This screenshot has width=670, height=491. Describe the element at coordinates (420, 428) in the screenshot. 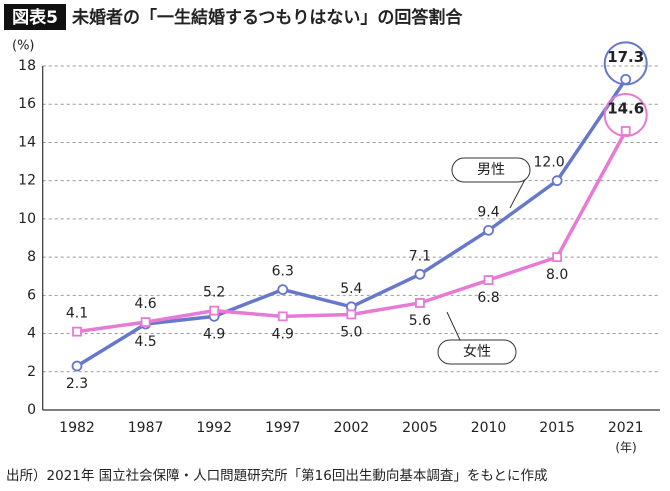

I see `x-tick-label: 2005` at that location.